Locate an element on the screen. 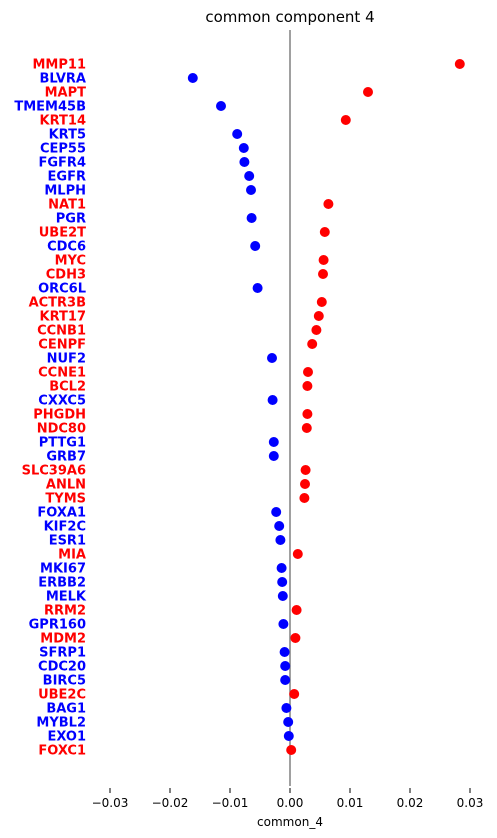 This screenshot has width=497, height=838. gene-label: ORC6L is located at coordinates (62, 289).